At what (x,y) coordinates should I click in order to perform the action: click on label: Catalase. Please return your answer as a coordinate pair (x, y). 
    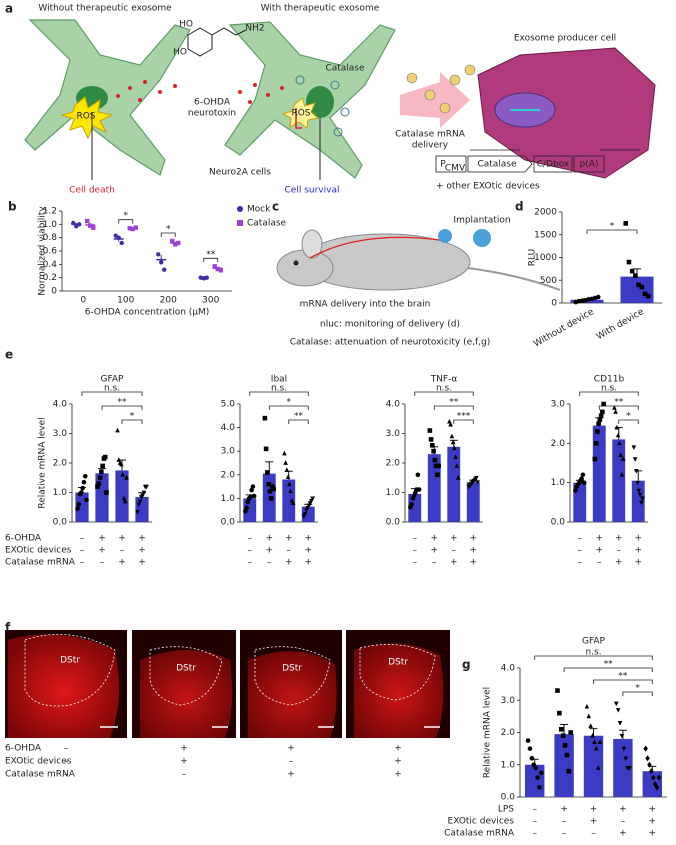
    Looking at the image, I should click on (497, 165).